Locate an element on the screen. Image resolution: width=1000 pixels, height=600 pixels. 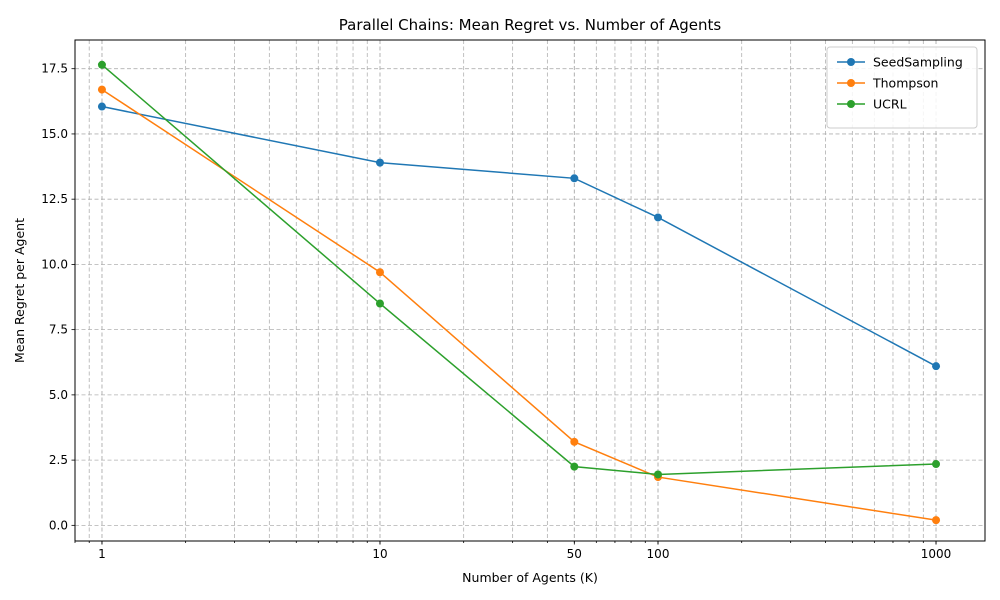
x-tick-label: 50 is located at coordinates (574, 554).